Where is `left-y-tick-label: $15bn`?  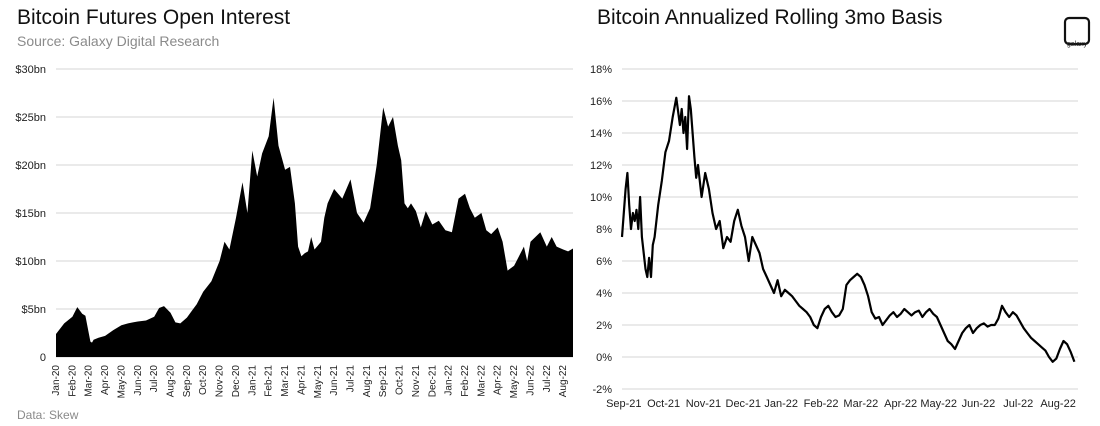
left-y-tick-label: $15bn is located at coordinates (30, 214).